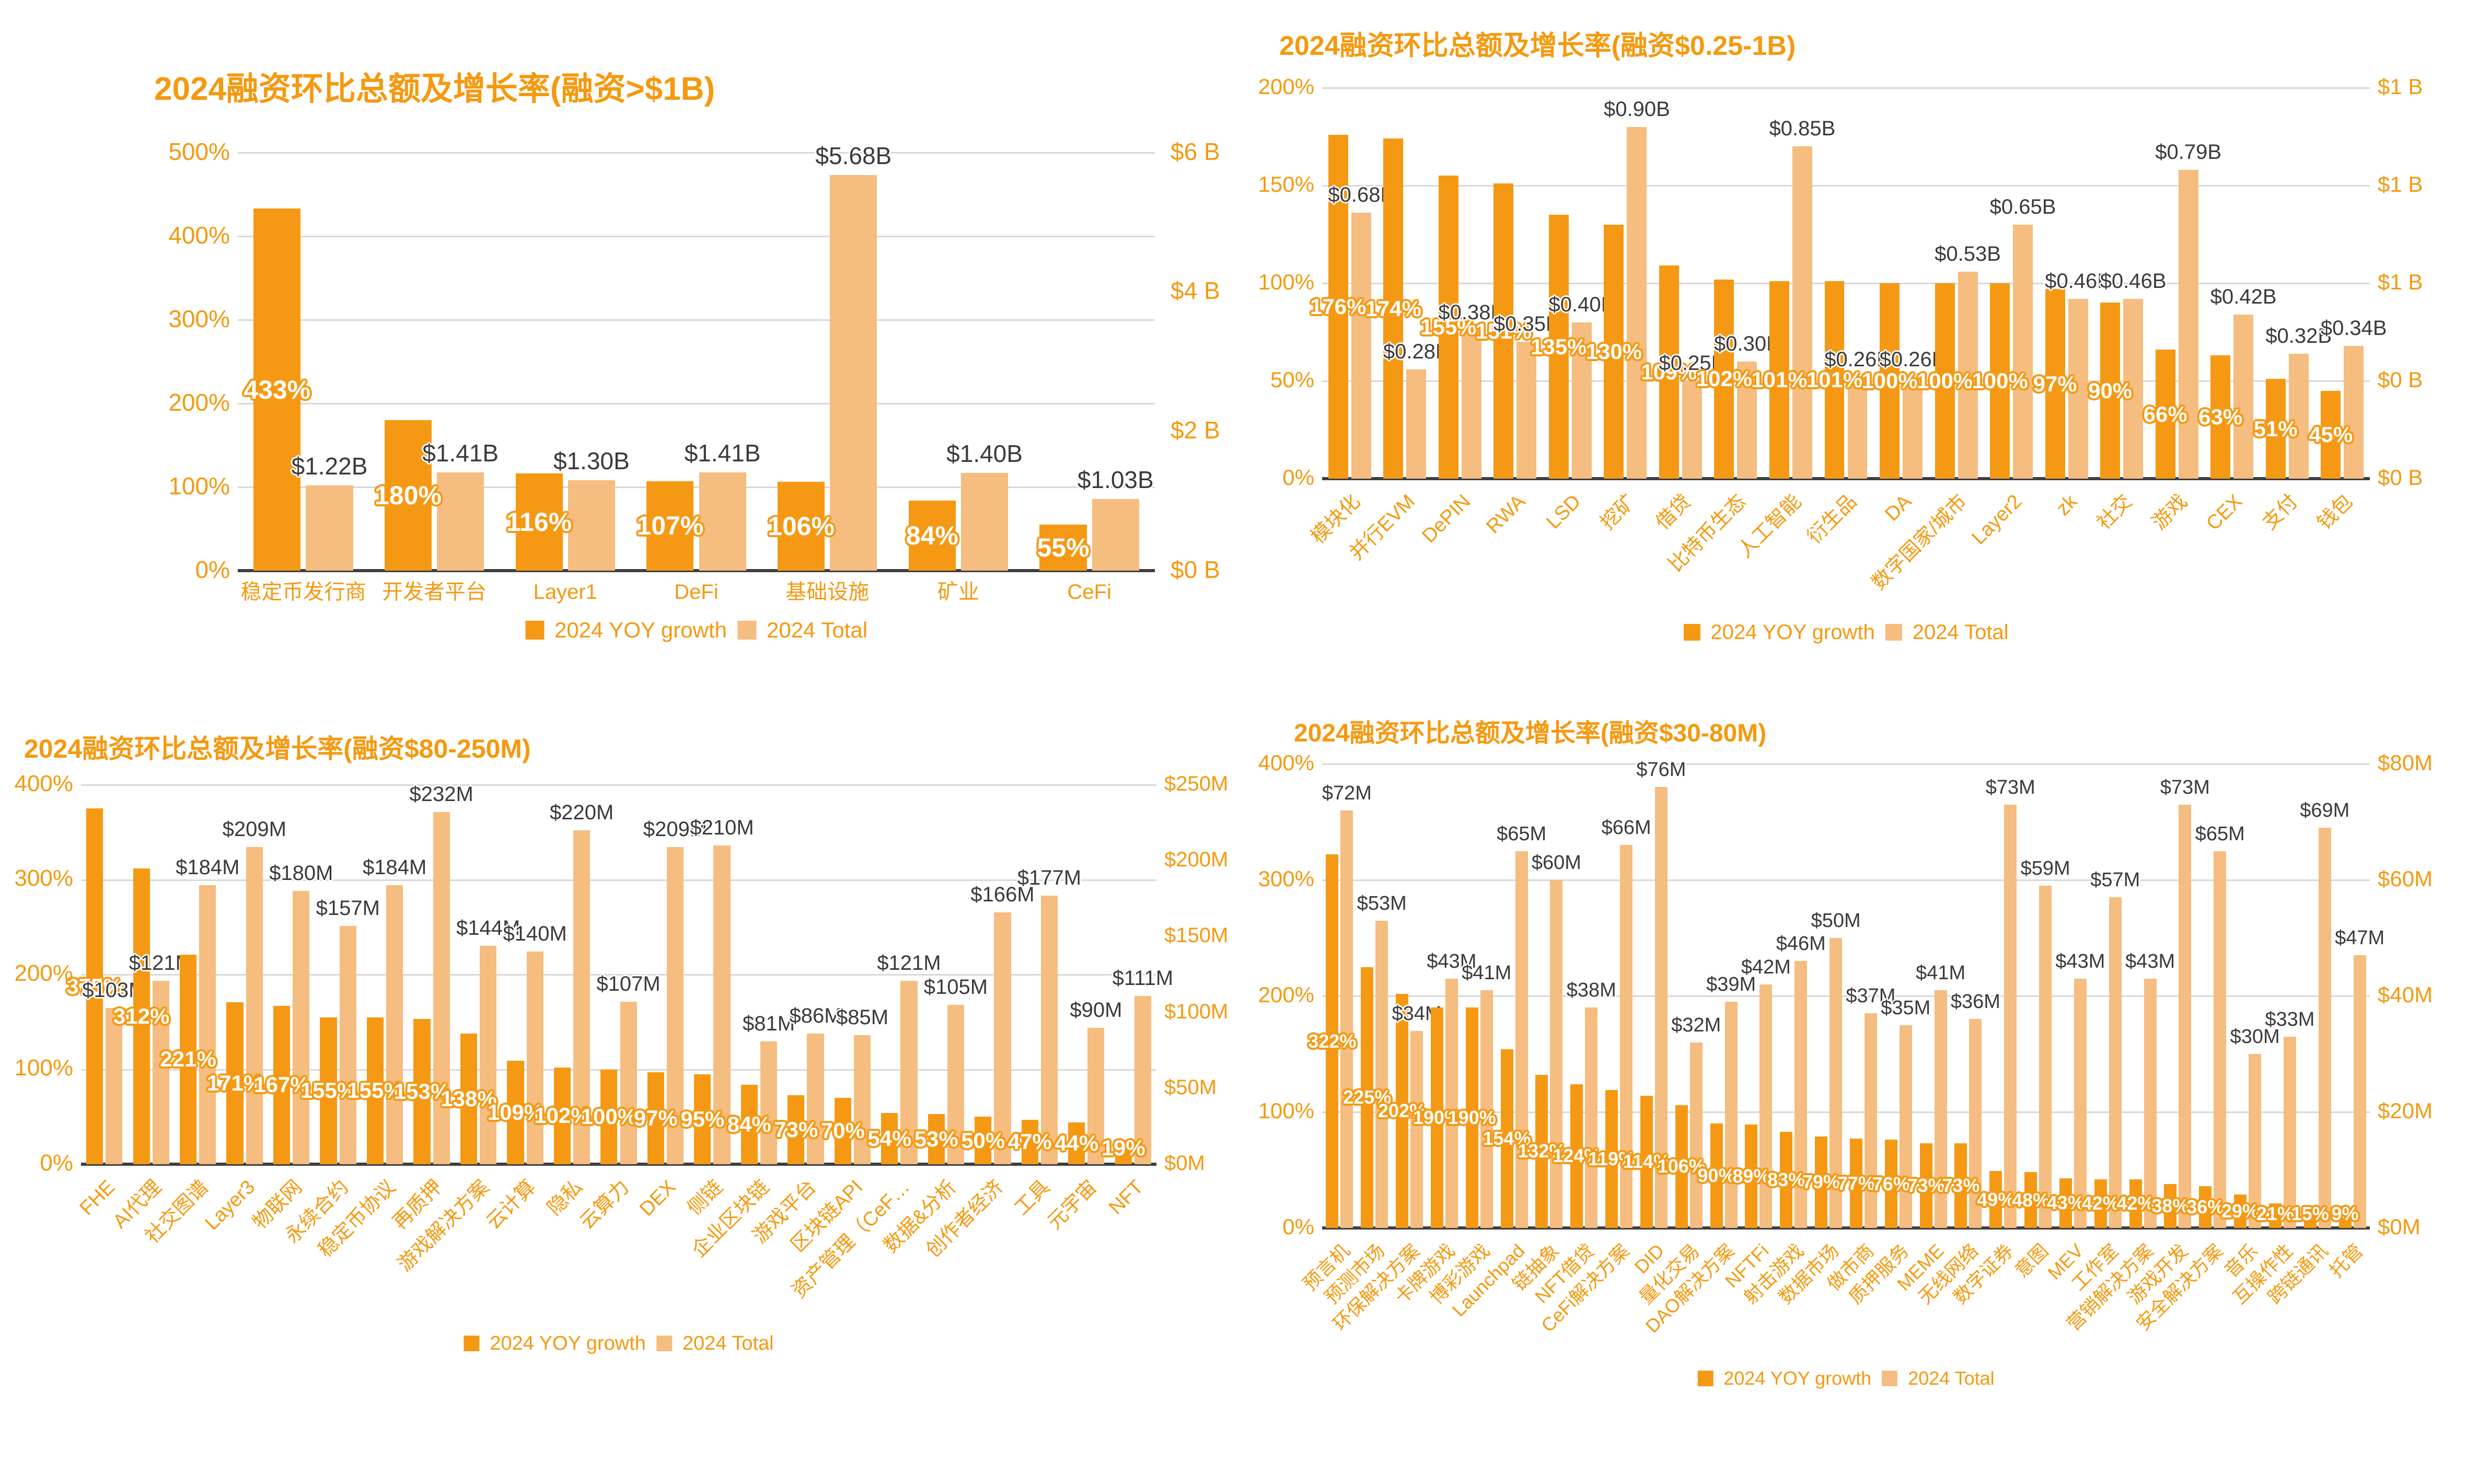  I want to click on growth-percent-label: 38%, so click(2170, 1205).